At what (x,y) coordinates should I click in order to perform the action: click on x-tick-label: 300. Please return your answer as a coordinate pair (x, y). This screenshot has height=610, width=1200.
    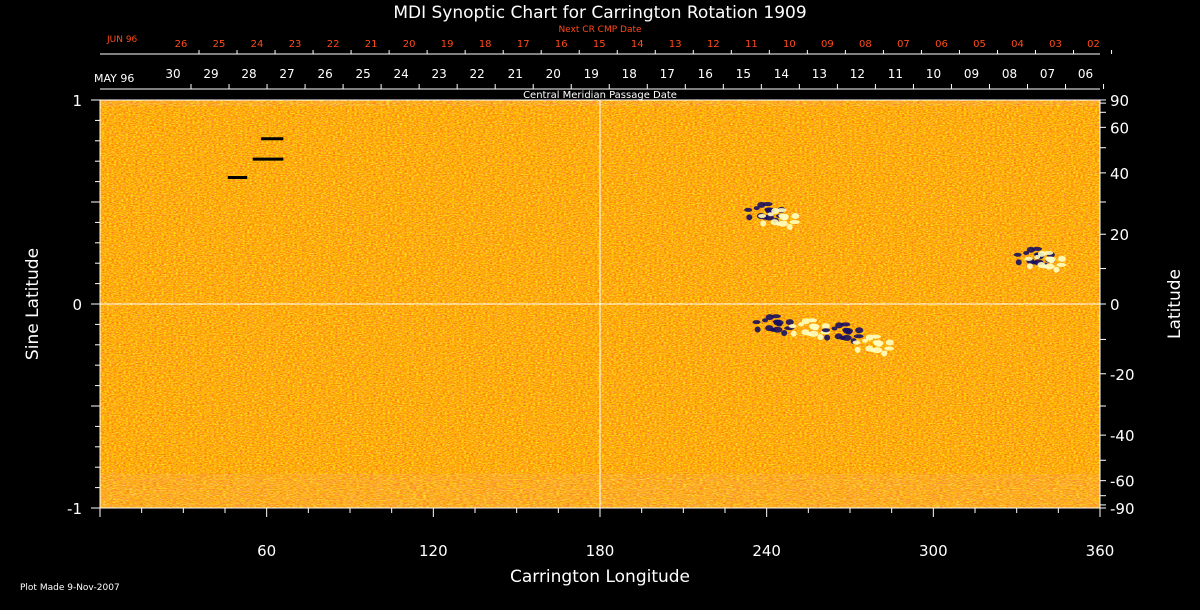
    Looking at the image, I should click on (933, 551).